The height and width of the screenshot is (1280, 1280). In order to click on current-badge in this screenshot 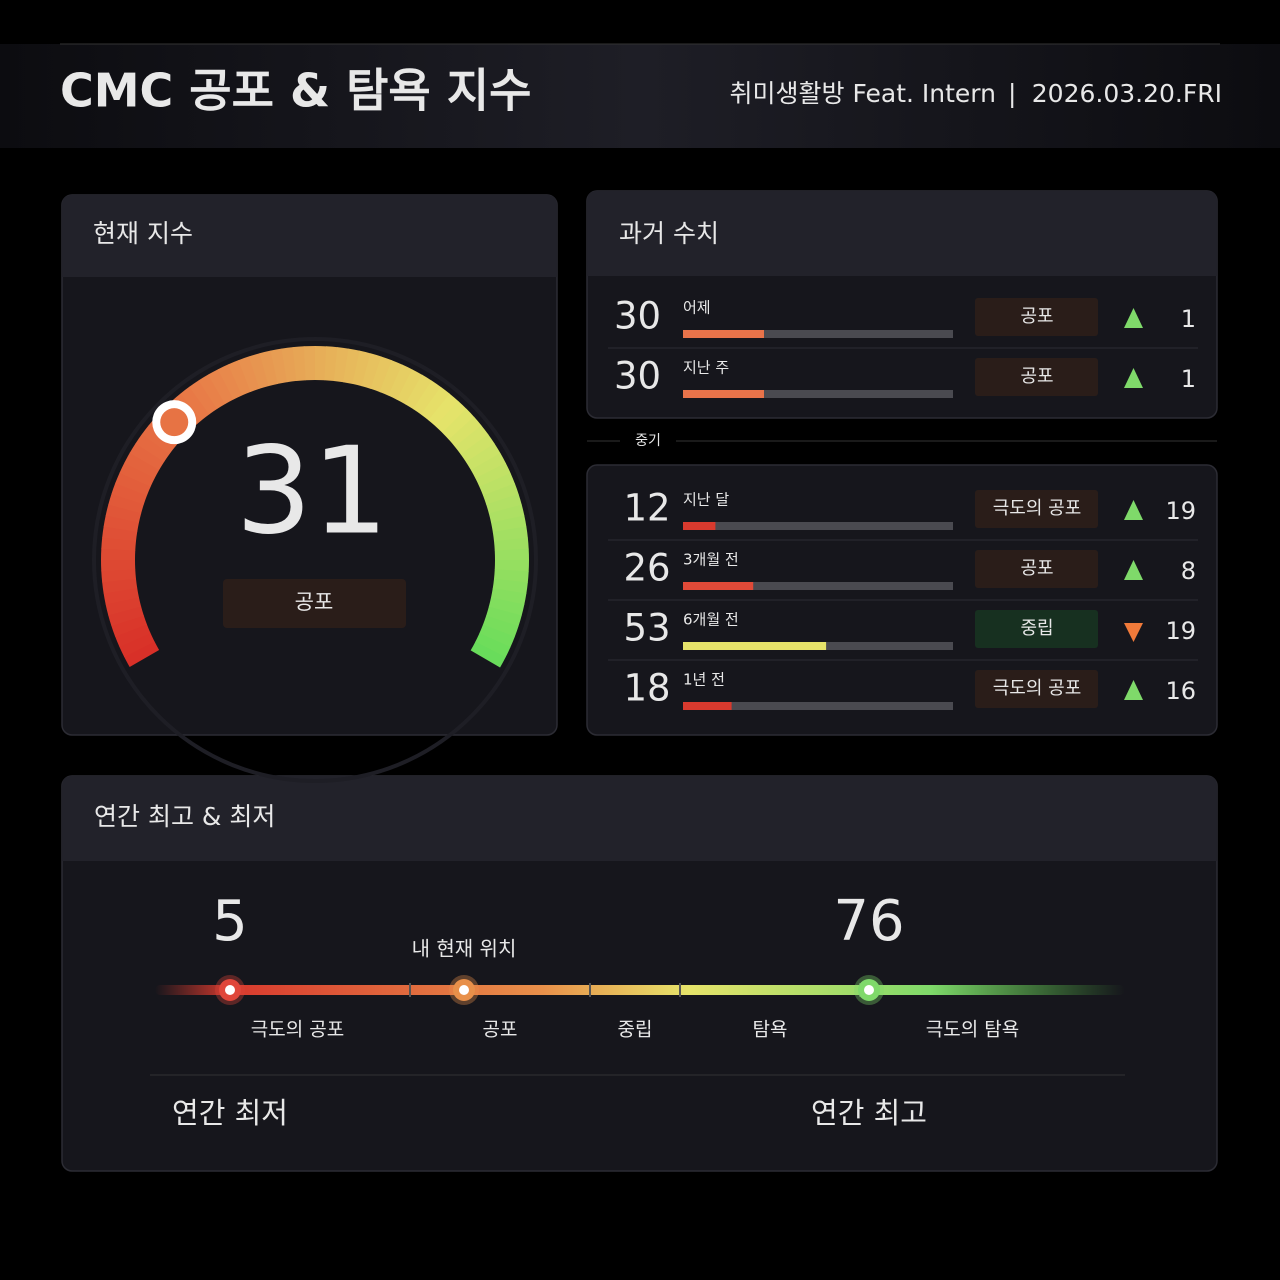, I will do `click(314, 603)`.